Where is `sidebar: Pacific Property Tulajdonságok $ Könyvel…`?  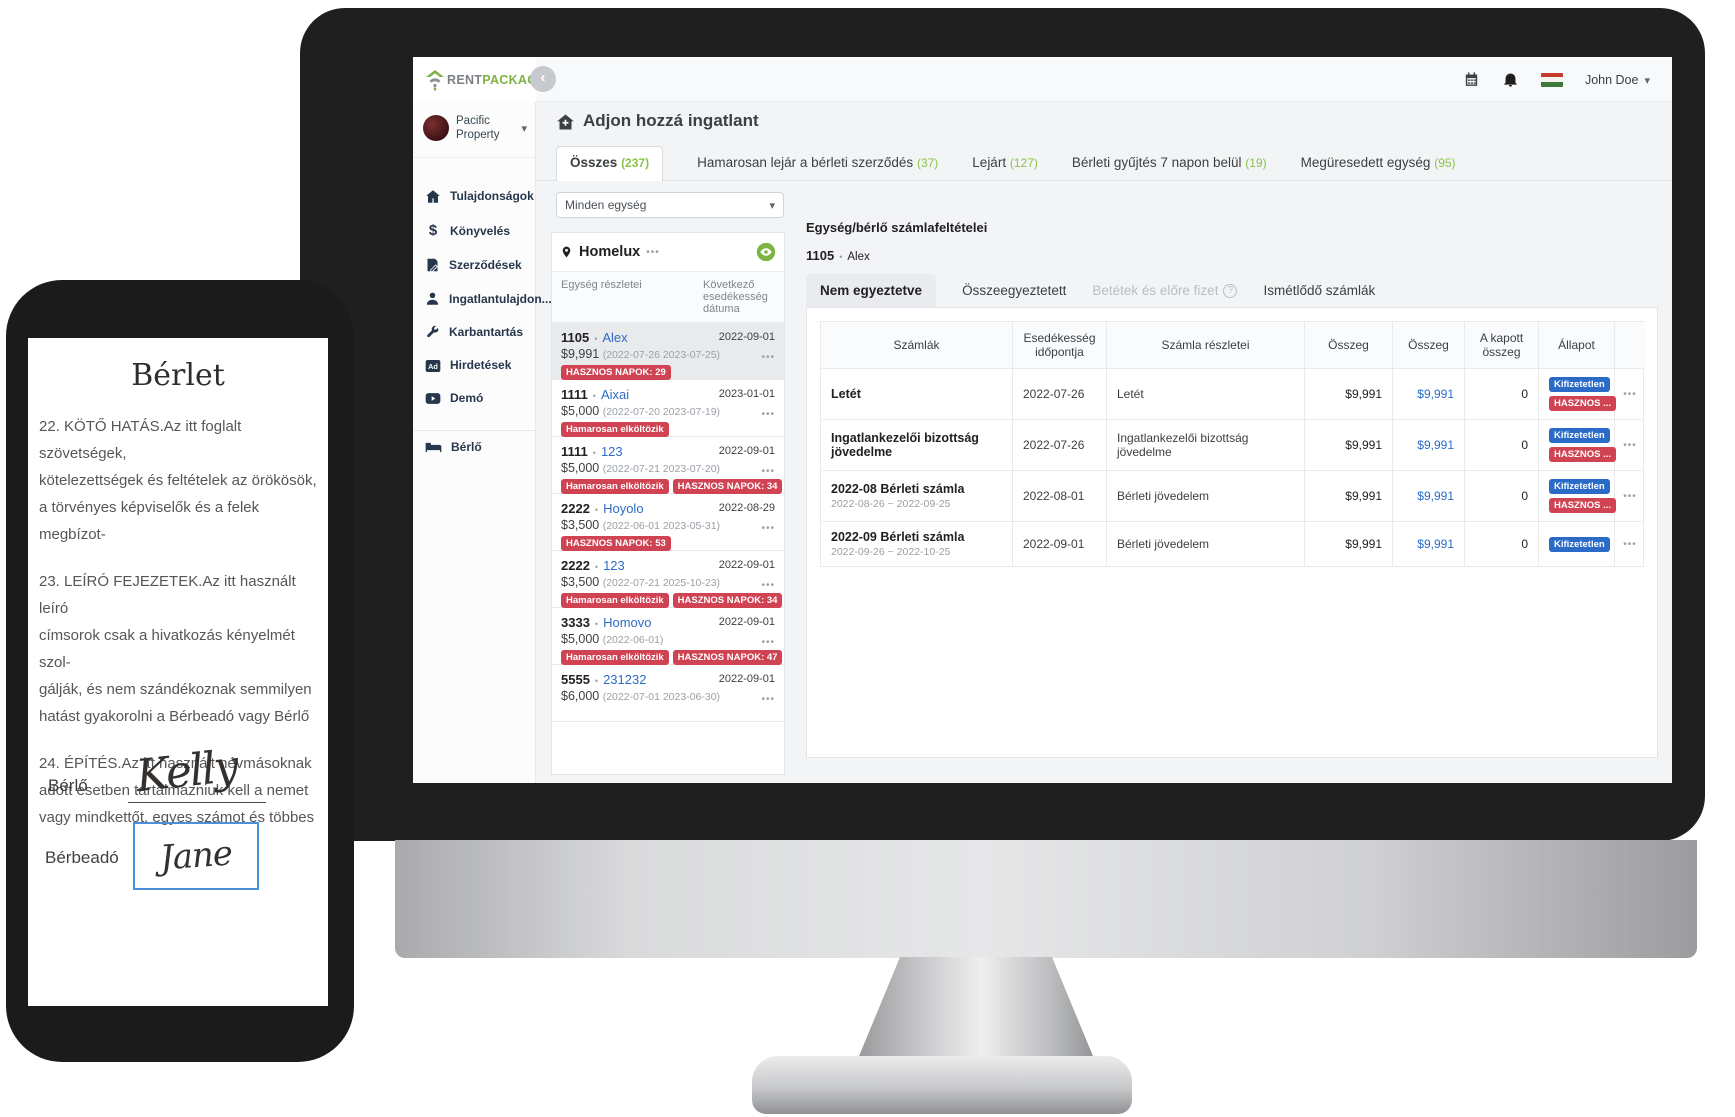 sidebar: Pacific Property Tulajdonságok $ Könyvel… is located at coordinates (482, 442).